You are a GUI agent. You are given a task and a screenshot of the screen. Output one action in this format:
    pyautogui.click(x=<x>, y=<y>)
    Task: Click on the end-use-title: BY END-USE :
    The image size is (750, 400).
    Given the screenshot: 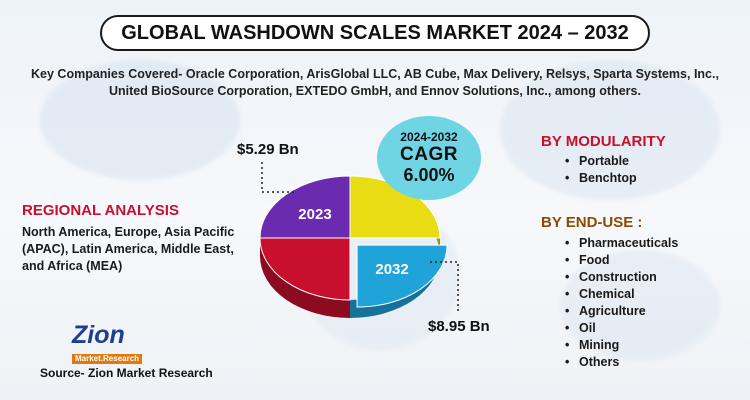 What is the action you would take?
    pyautogui.click(x=592, y=222)
    